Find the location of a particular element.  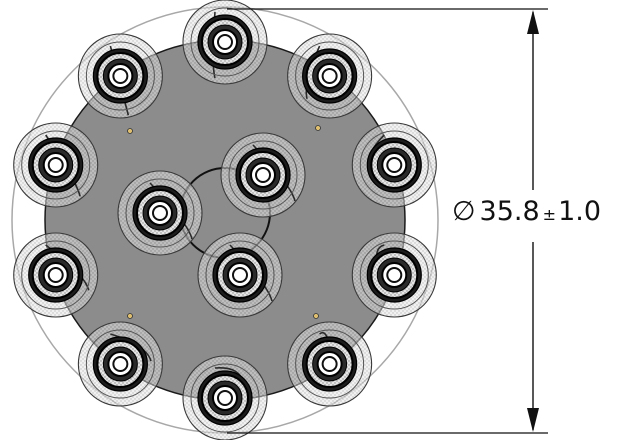

dimension-value: 35.8 is located at coordinates (509, 211).